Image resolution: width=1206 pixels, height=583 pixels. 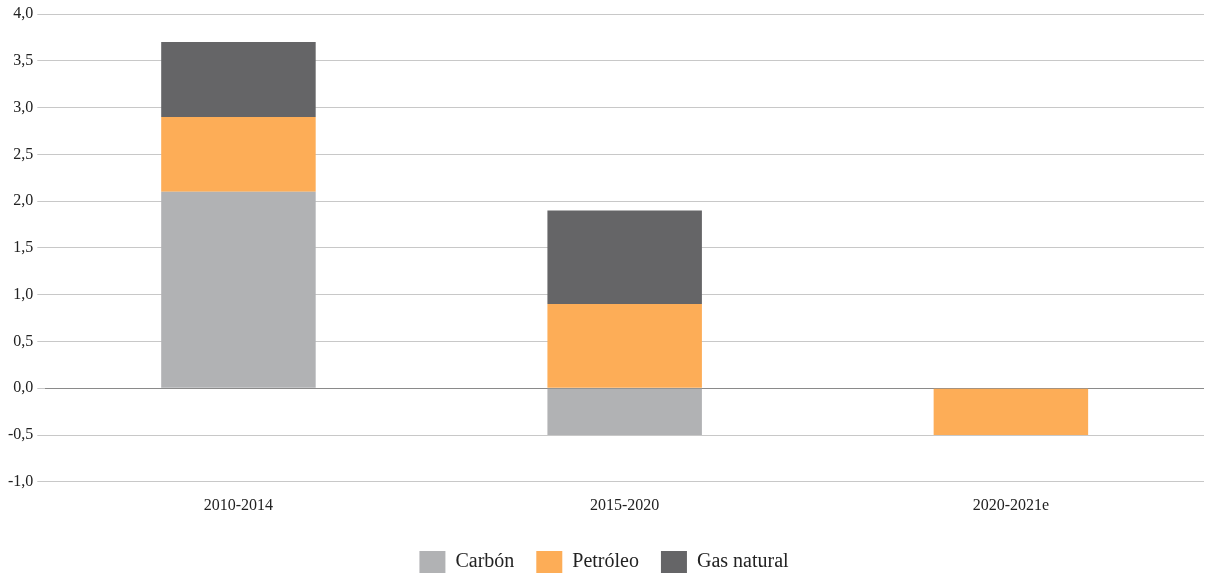 I want to click on x-tick-label: 2010-2014, so click(x=238, y=504).